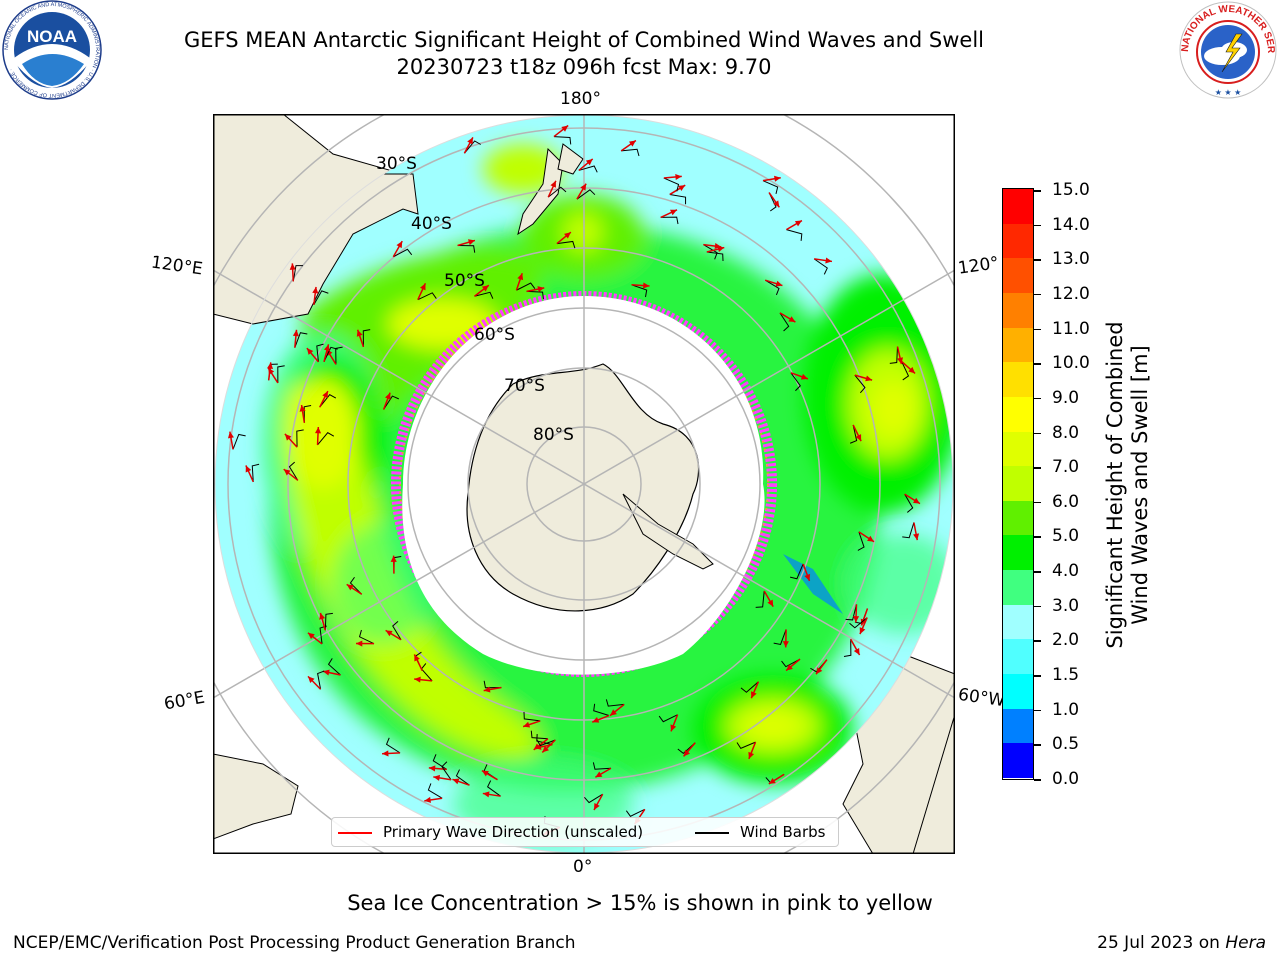 The width and height of the screenshot is (1280, 960). Describe the element at coordinates (355, 833) in the screenshot. I see `wave-direction-legend-line` at that location.